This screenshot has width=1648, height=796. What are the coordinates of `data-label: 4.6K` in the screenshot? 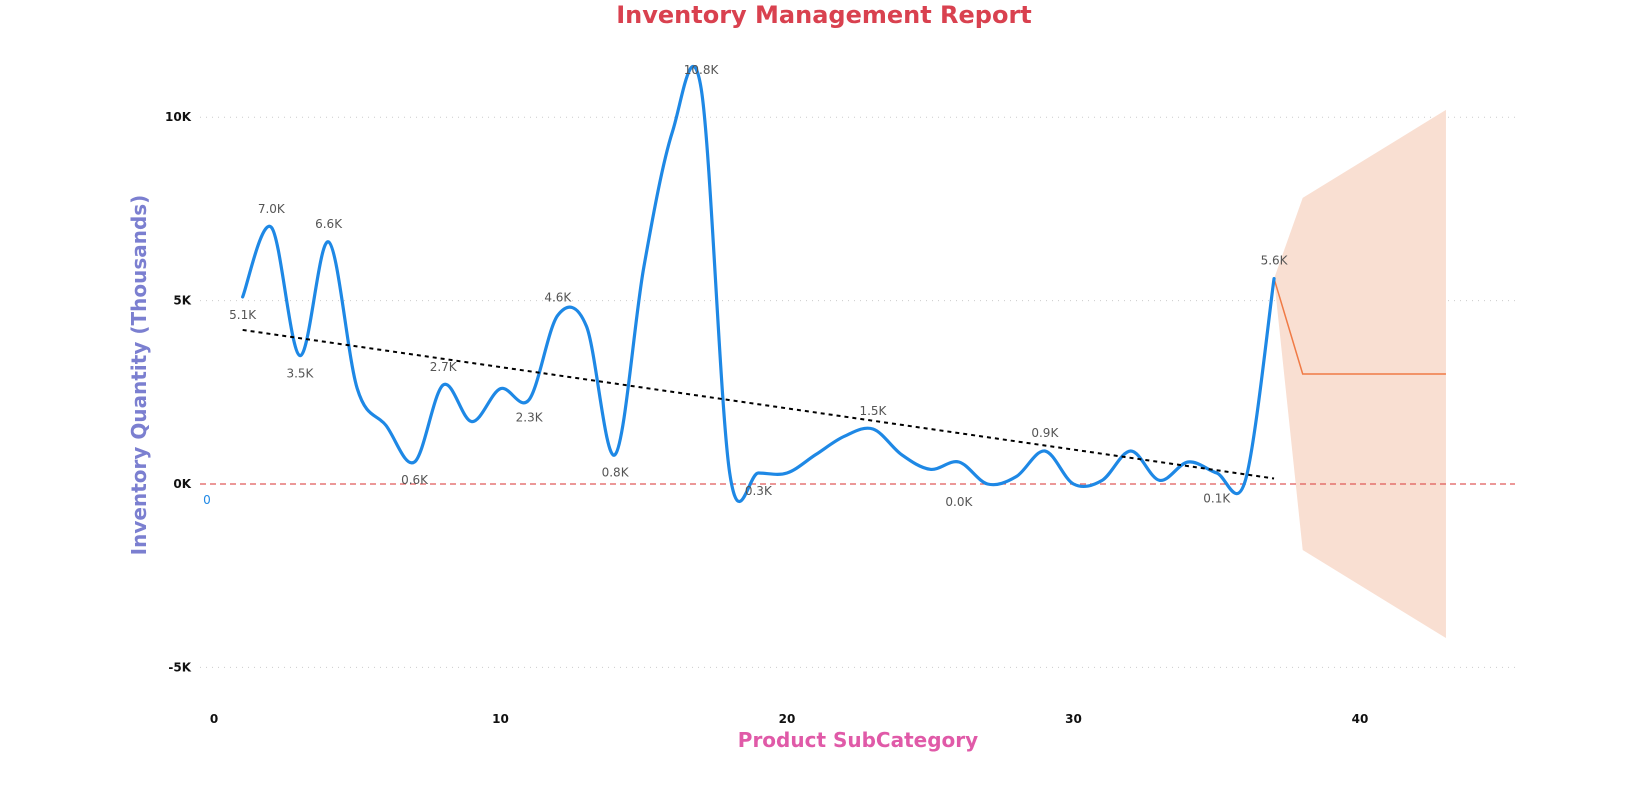 It's located at (558, 297).